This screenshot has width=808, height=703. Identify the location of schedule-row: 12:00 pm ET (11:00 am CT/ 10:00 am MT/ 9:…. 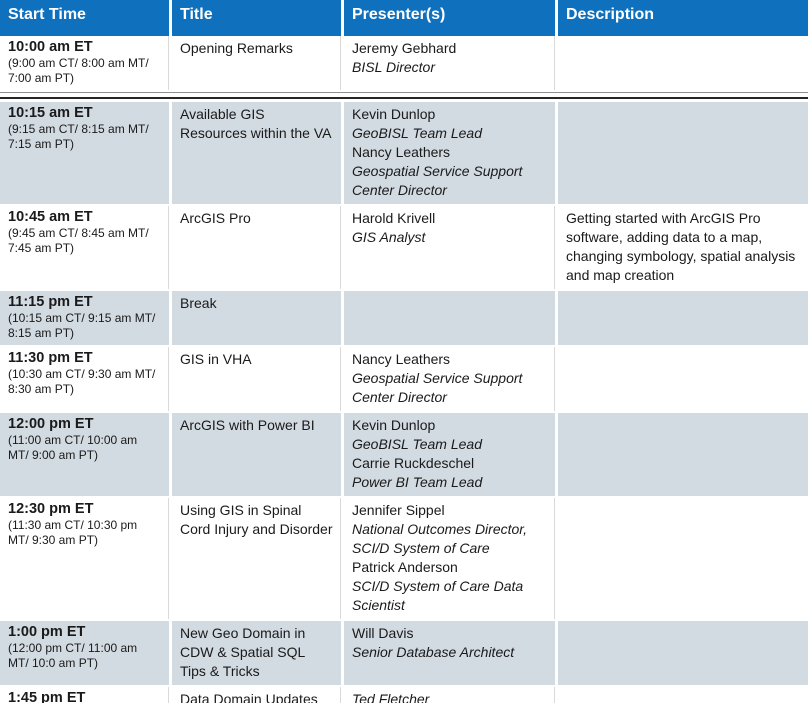
(404, 454).